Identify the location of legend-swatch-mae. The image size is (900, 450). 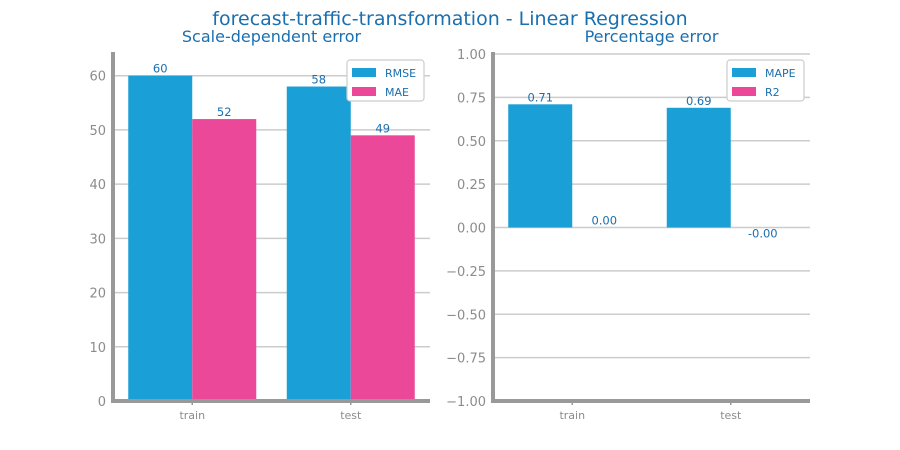
(364, 91).